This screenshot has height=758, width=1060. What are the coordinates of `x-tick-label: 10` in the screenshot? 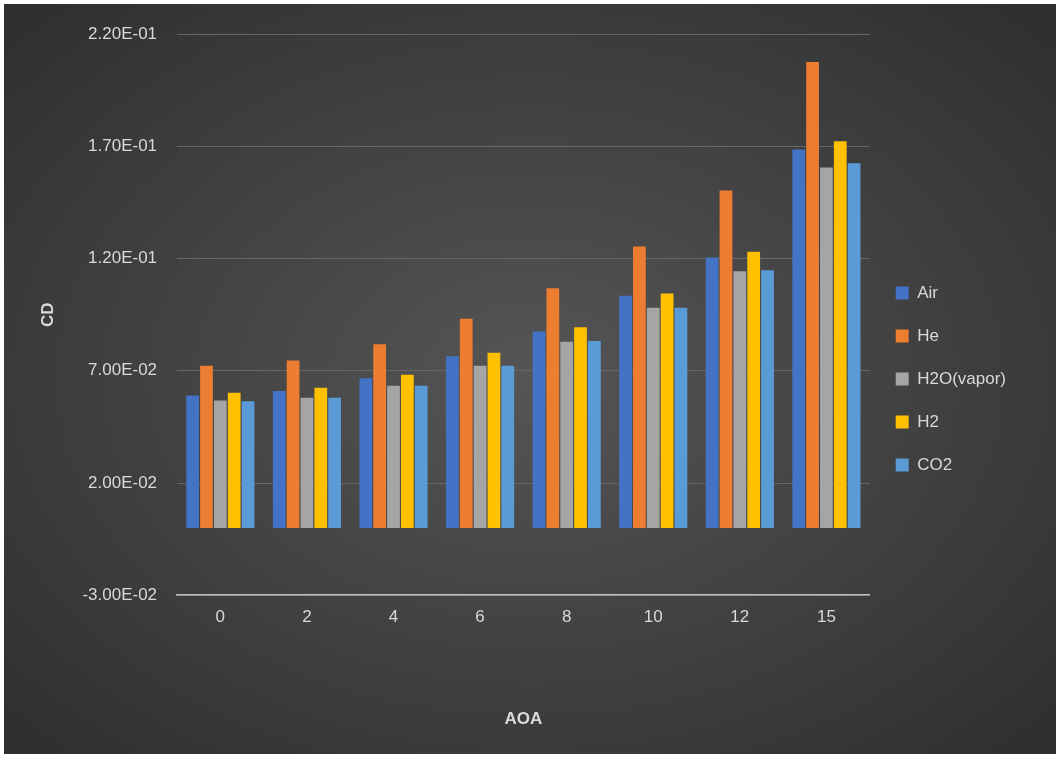 It's located at (653, 617).